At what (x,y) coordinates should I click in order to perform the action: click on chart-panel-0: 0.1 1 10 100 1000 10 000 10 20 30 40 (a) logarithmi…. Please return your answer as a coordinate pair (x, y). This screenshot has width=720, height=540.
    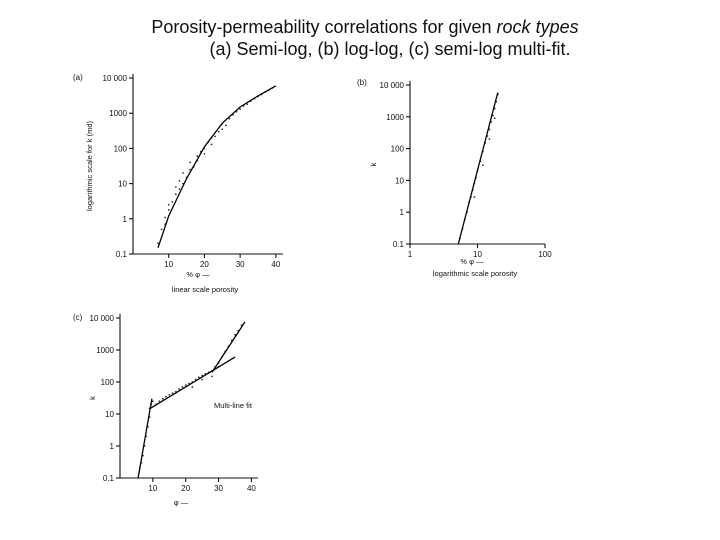
    Looking at the image, I should click on (178, 183).